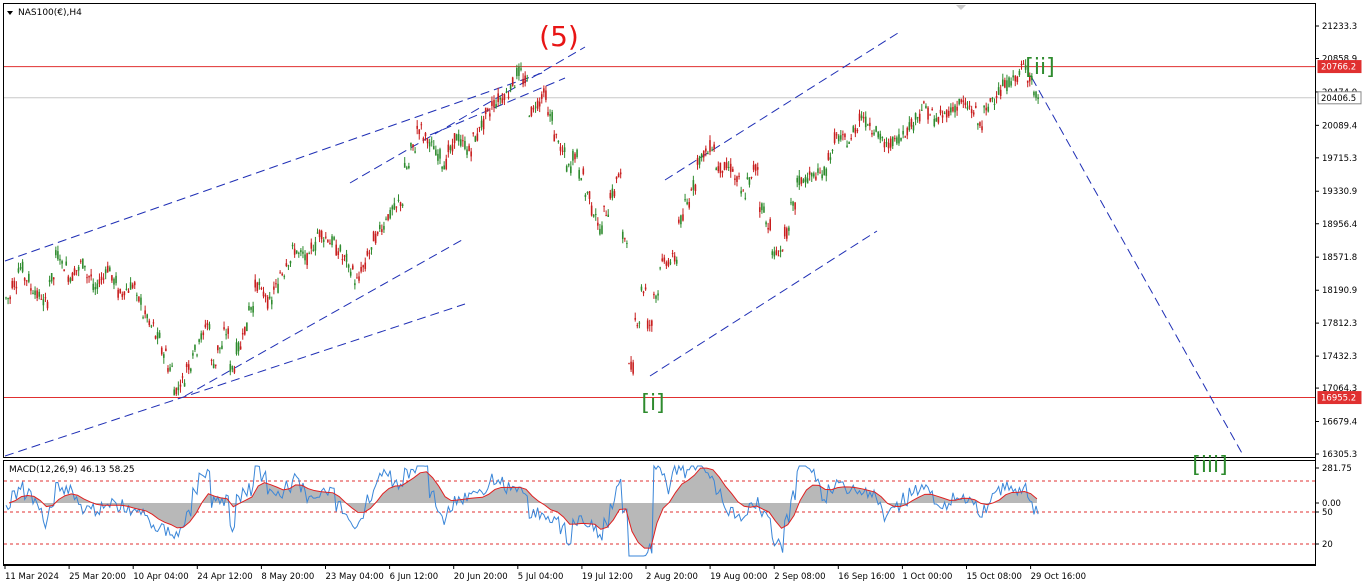 Image resolution: width=1366 pixels, height=588 pixels. I want to click on scroll-marker-icon, so click(961, 7).